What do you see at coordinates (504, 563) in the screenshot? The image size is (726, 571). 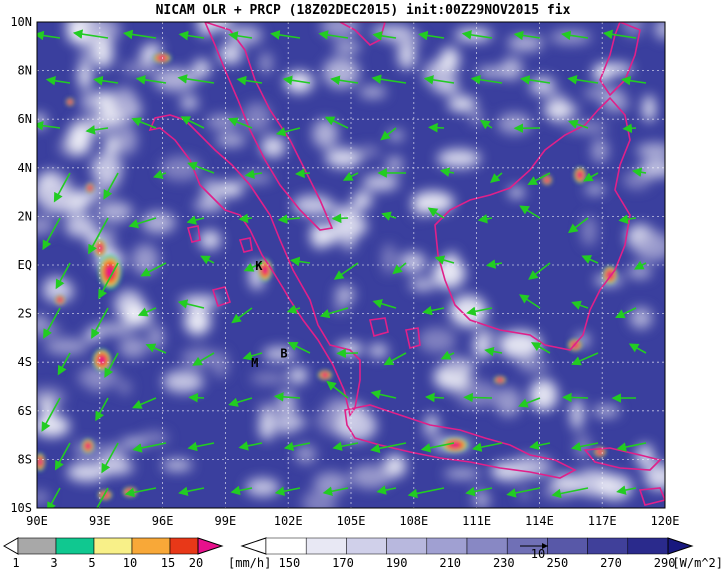 I see `olr-tick-label: 230` at bounding box center [504, 563].